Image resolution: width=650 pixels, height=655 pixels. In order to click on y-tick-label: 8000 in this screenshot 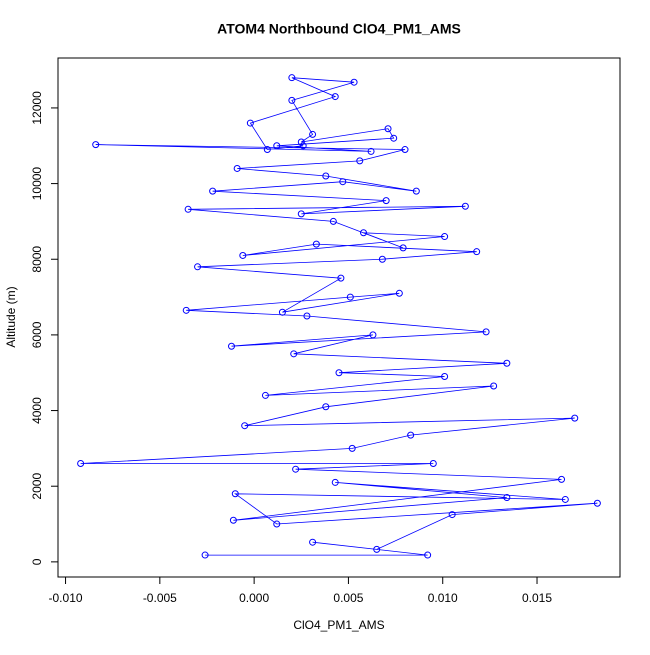, I will do `click(37, 259)`.